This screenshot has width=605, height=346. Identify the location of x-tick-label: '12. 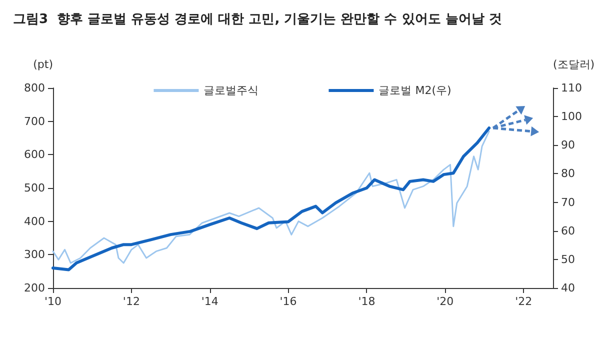
(131, 301).